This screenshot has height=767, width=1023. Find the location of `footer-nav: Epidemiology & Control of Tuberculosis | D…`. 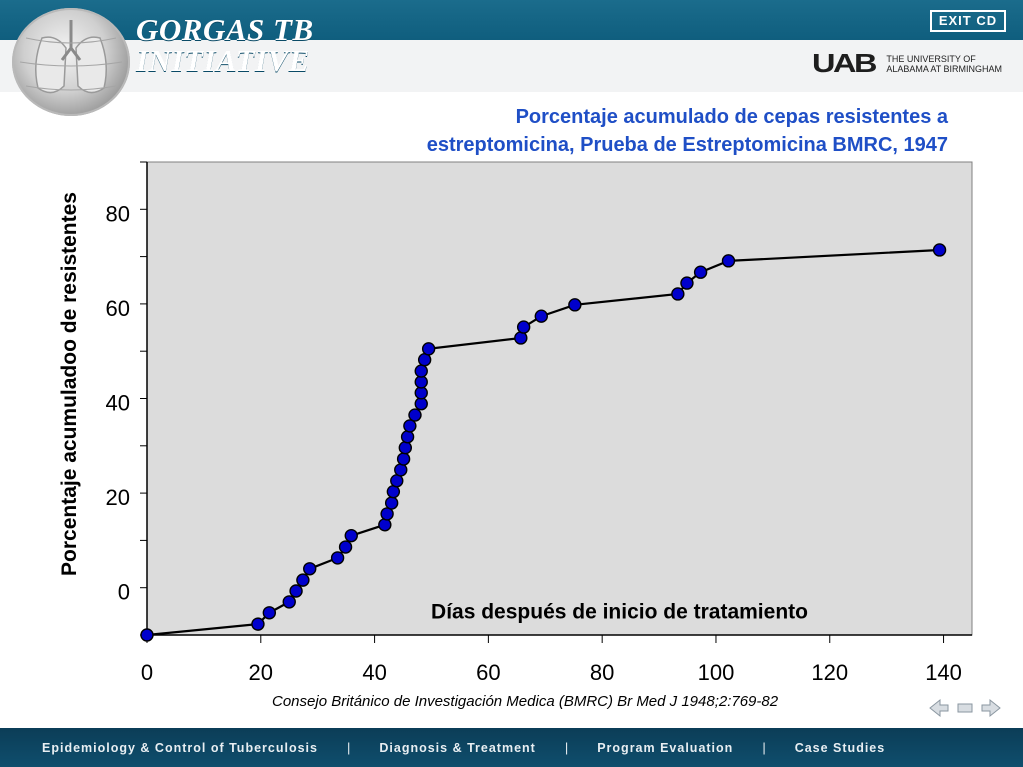

footer-nav: Epidemiology & Control of Tuberculosis | D… is located at coordinates (463, 747).